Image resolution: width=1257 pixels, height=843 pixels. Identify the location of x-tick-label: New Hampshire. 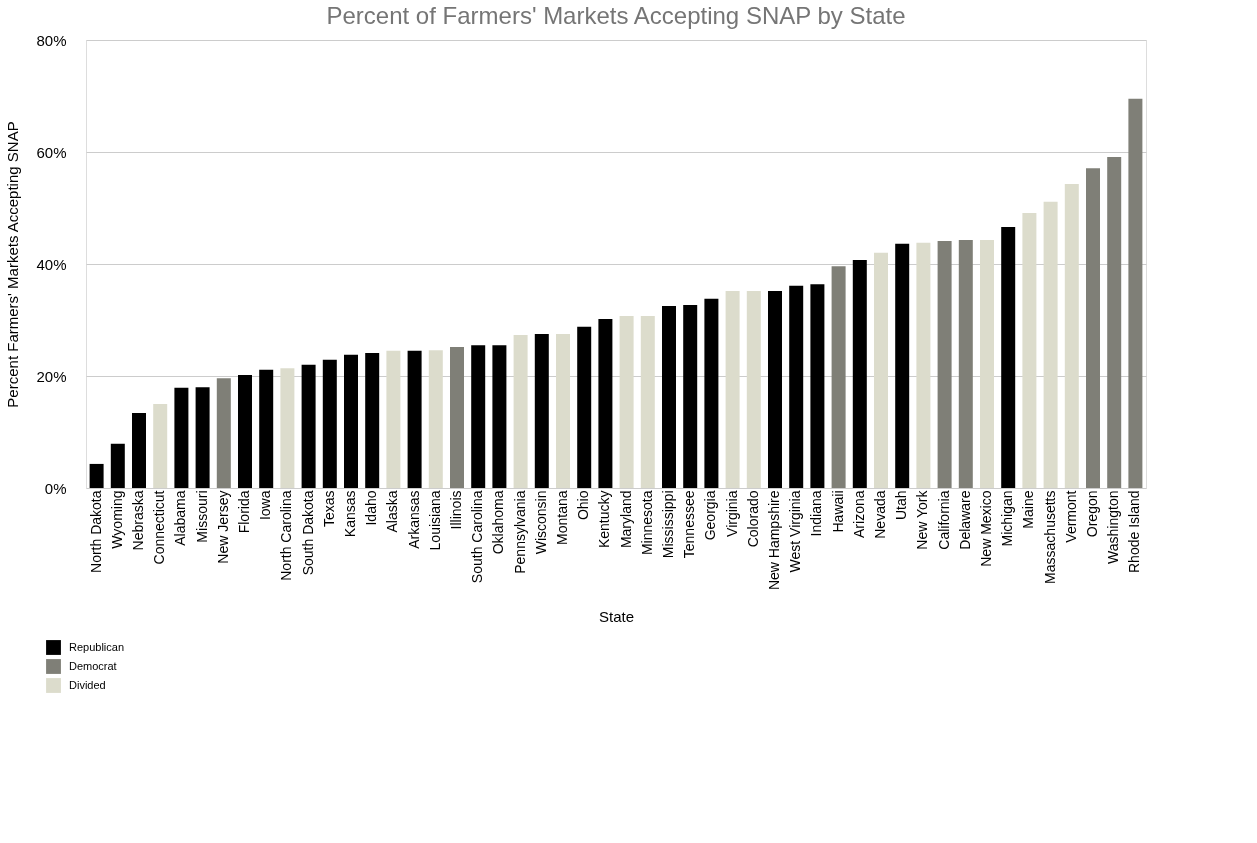
(774, 540).